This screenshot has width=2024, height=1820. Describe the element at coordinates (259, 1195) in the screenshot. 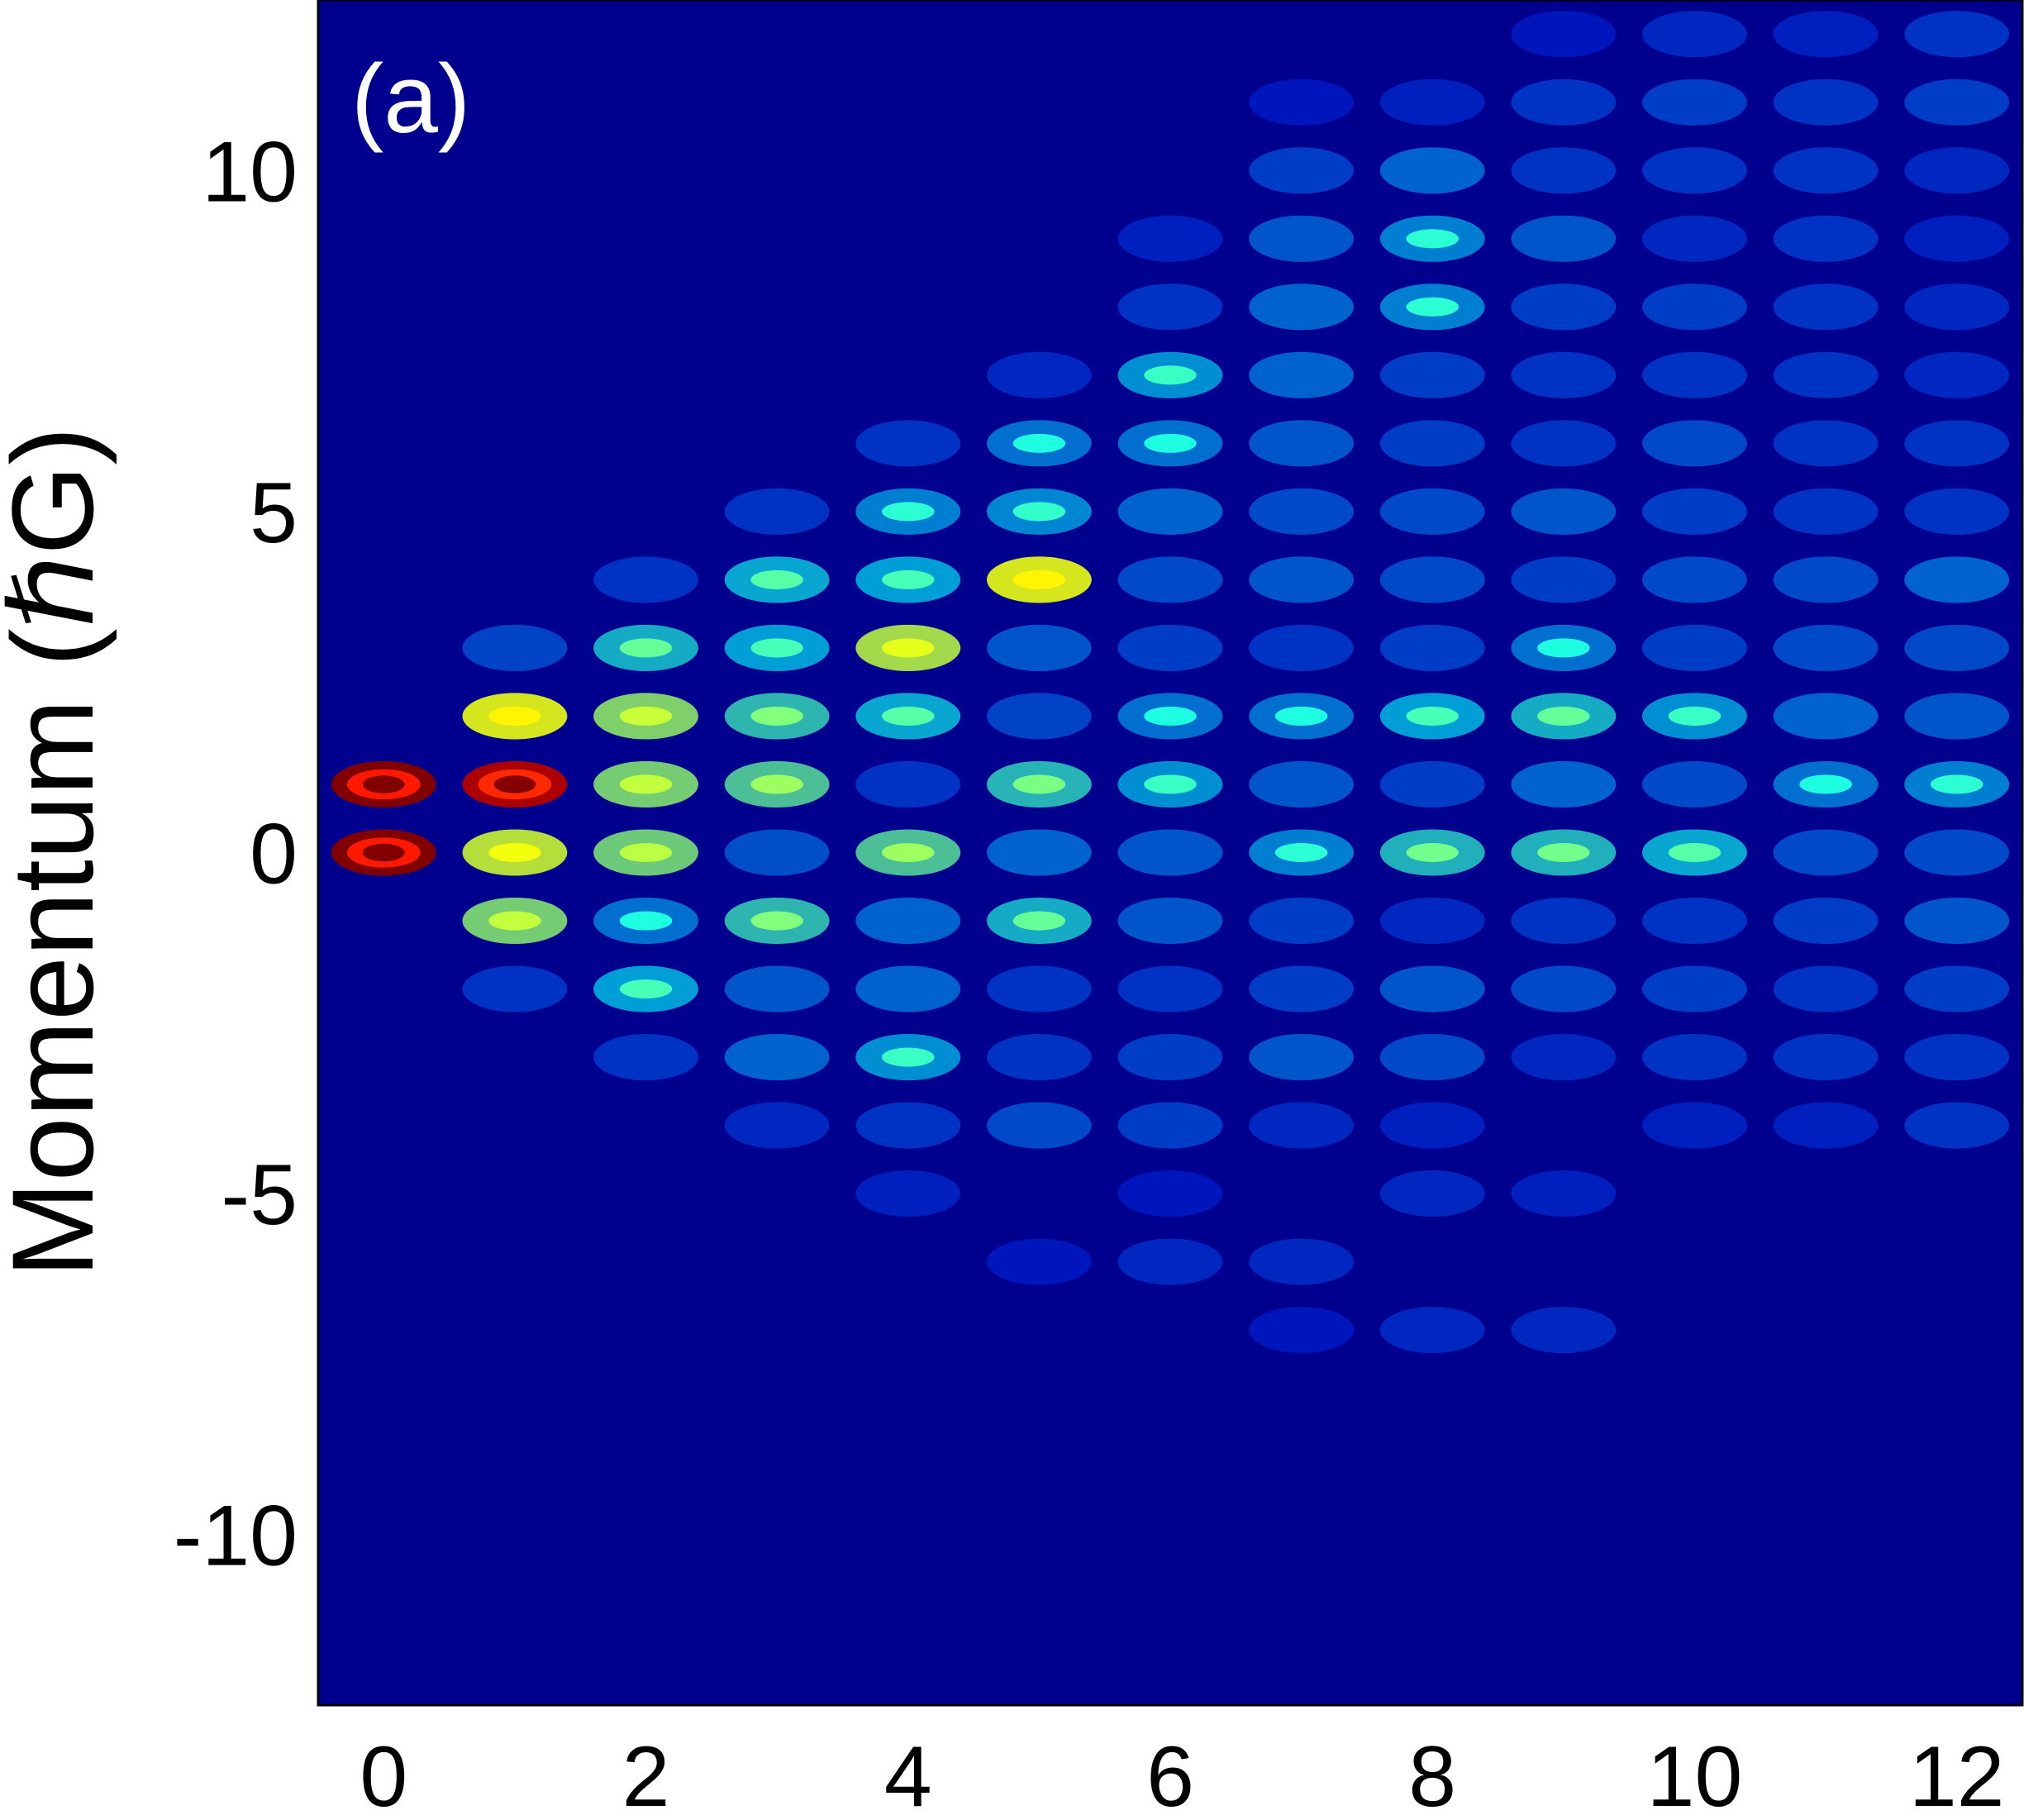

I see `y-tick-label: -5` at that location.